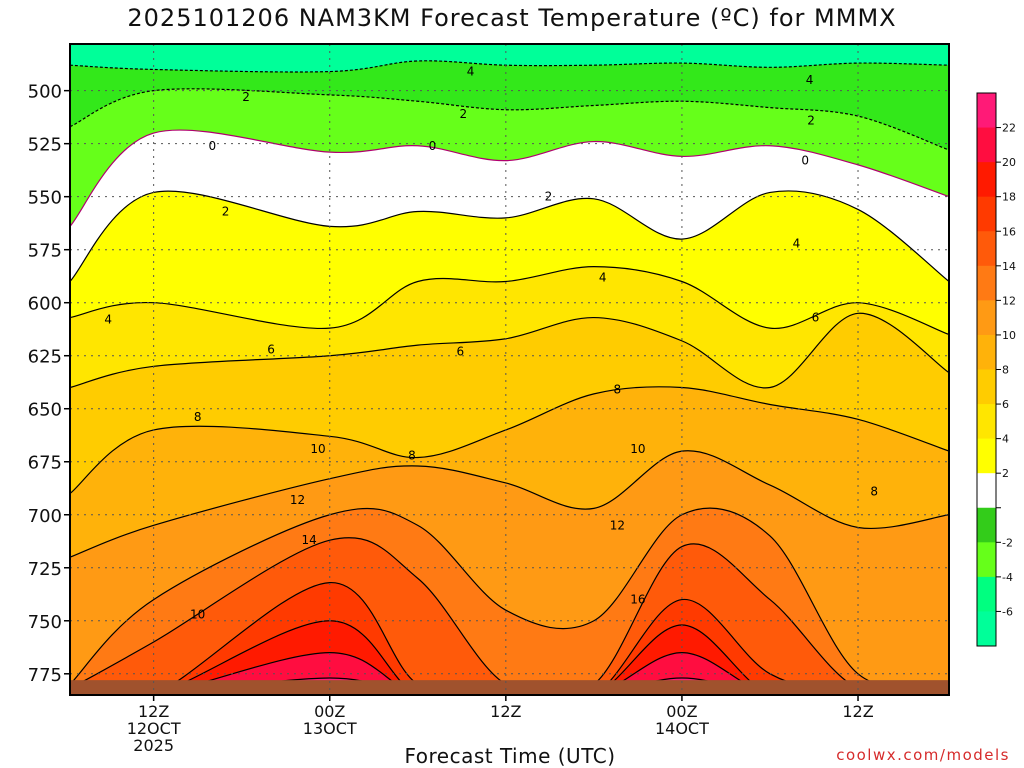  What do you see at coordinates (923, 755) in the screenshot?
I see `credit-text: coolwx.com/models` at bounding box center [923, 755].